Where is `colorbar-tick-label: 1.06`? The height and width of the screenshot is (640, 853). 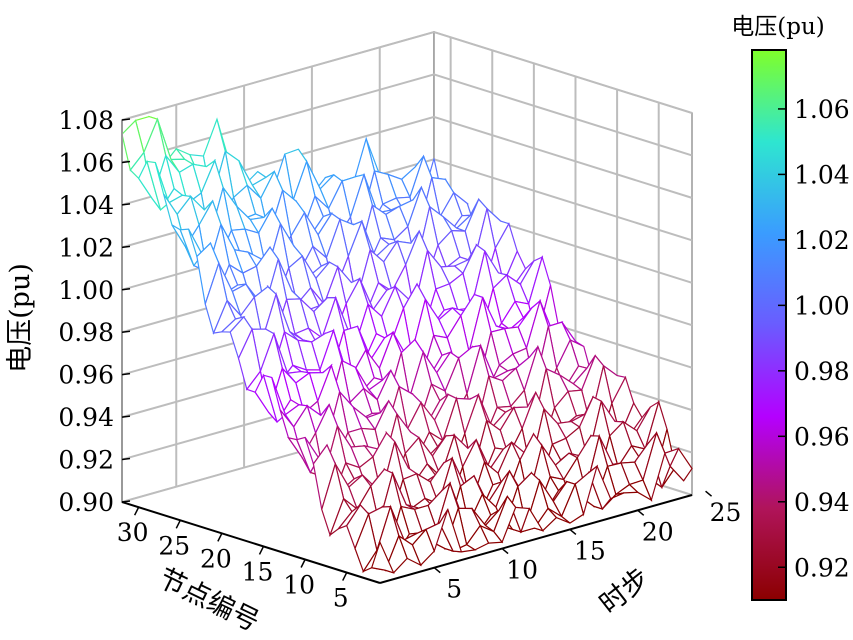 colorbar-tick-label: 1.06 is located at coordinates (822, 109).